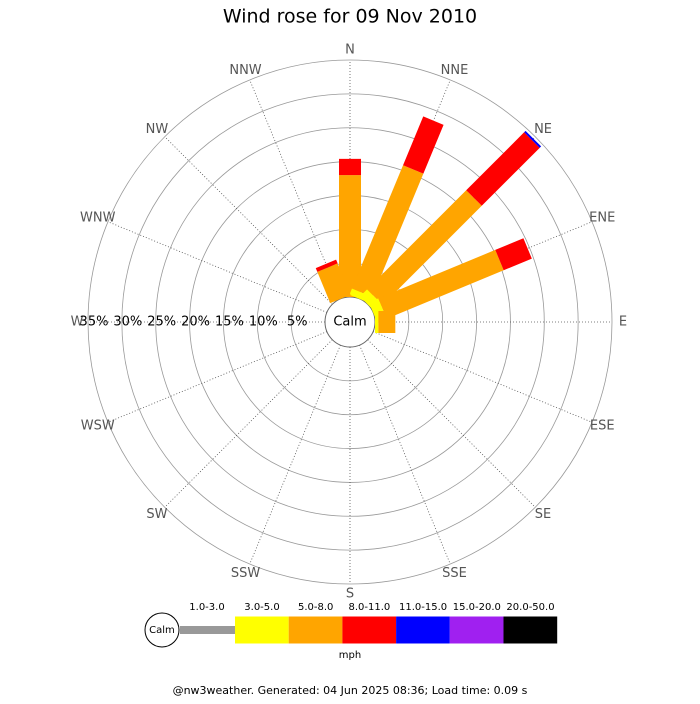 The image size is (700, 704). What do you see at coordinates (454, 573) in the screenshot?
I see `direction-label: SSE` at bounding box center [454, 573].